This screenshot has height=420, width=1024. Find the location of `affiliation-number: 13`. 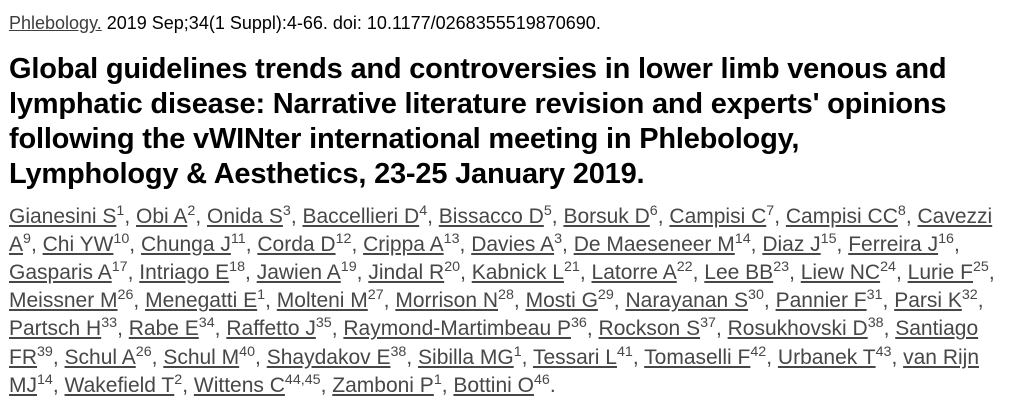

affiliation-number: 13 is located at coordinates (451, 239).